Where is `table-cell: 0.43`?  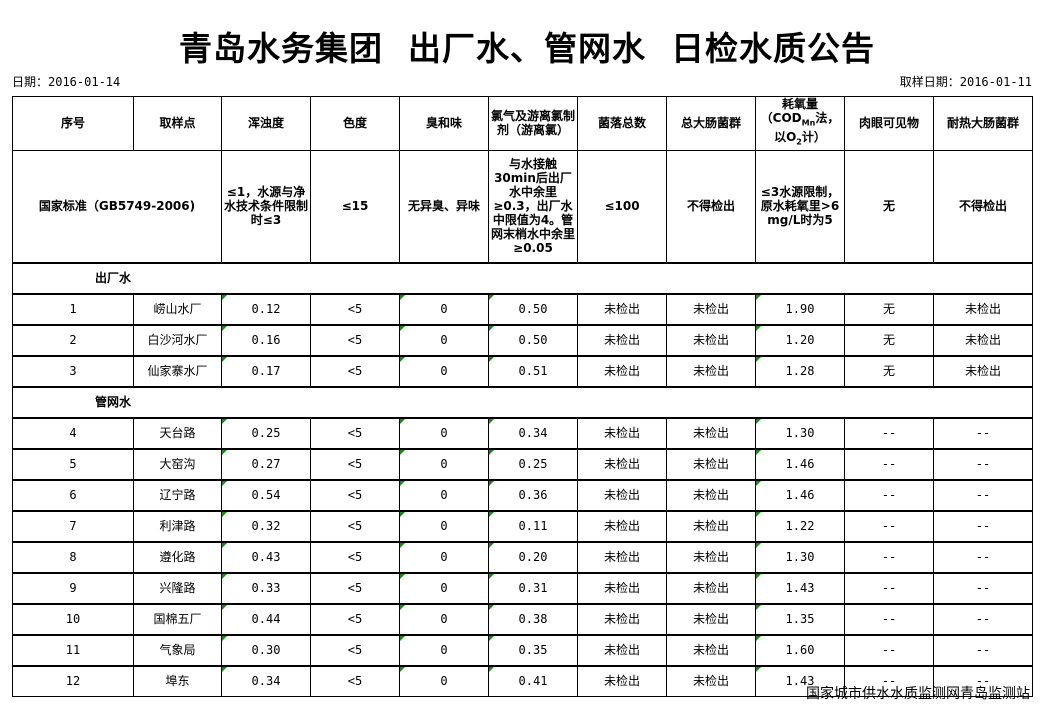 table-cell: 0.43 is located at coordinates (266, 557).